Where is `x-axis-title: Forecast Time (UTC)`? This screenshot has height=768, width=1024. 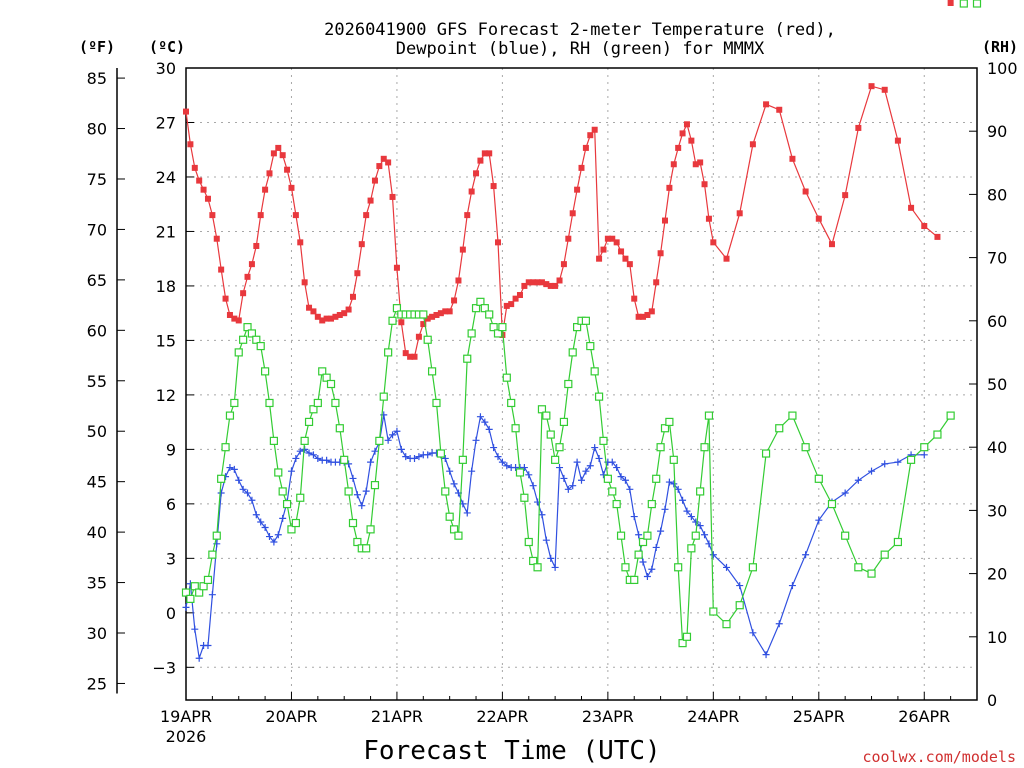
x-axis-title: Forecast Time (UTC) is located at coordinates (511, 751).